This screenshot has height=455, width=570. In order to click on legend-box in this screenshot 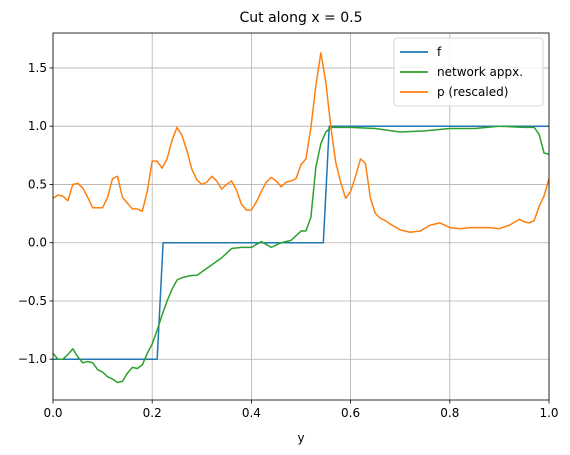, I will do `click(468, 72)`.